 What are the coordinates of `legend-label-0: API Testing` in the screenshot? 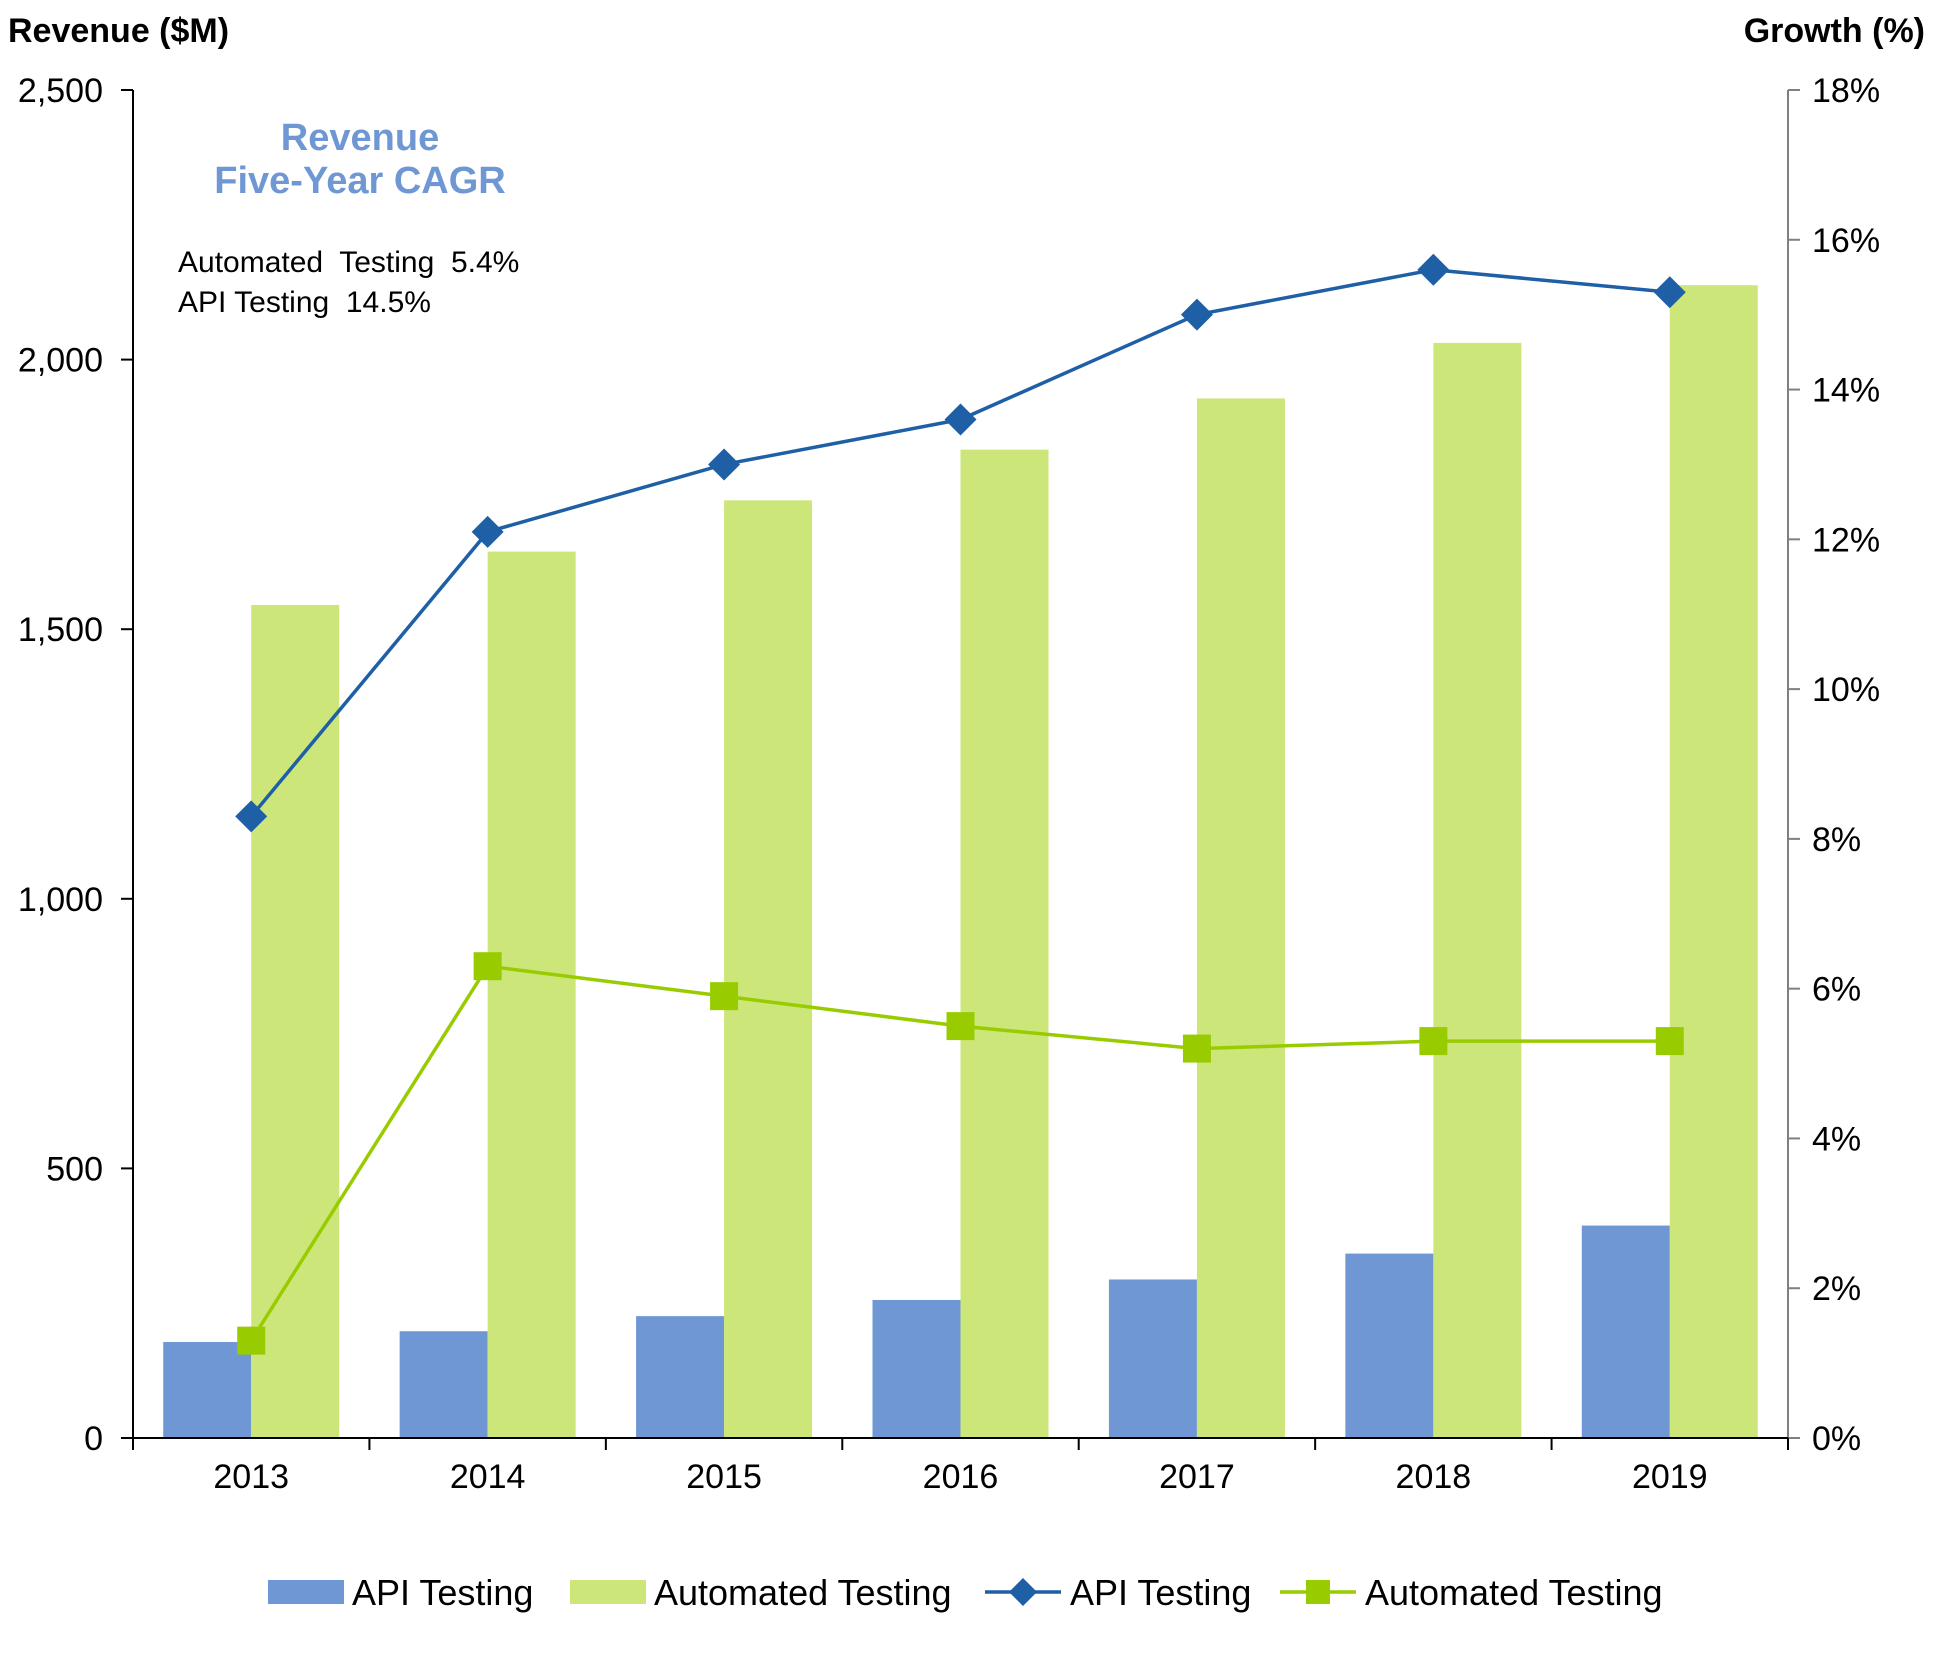 It's located at (442, 1592).